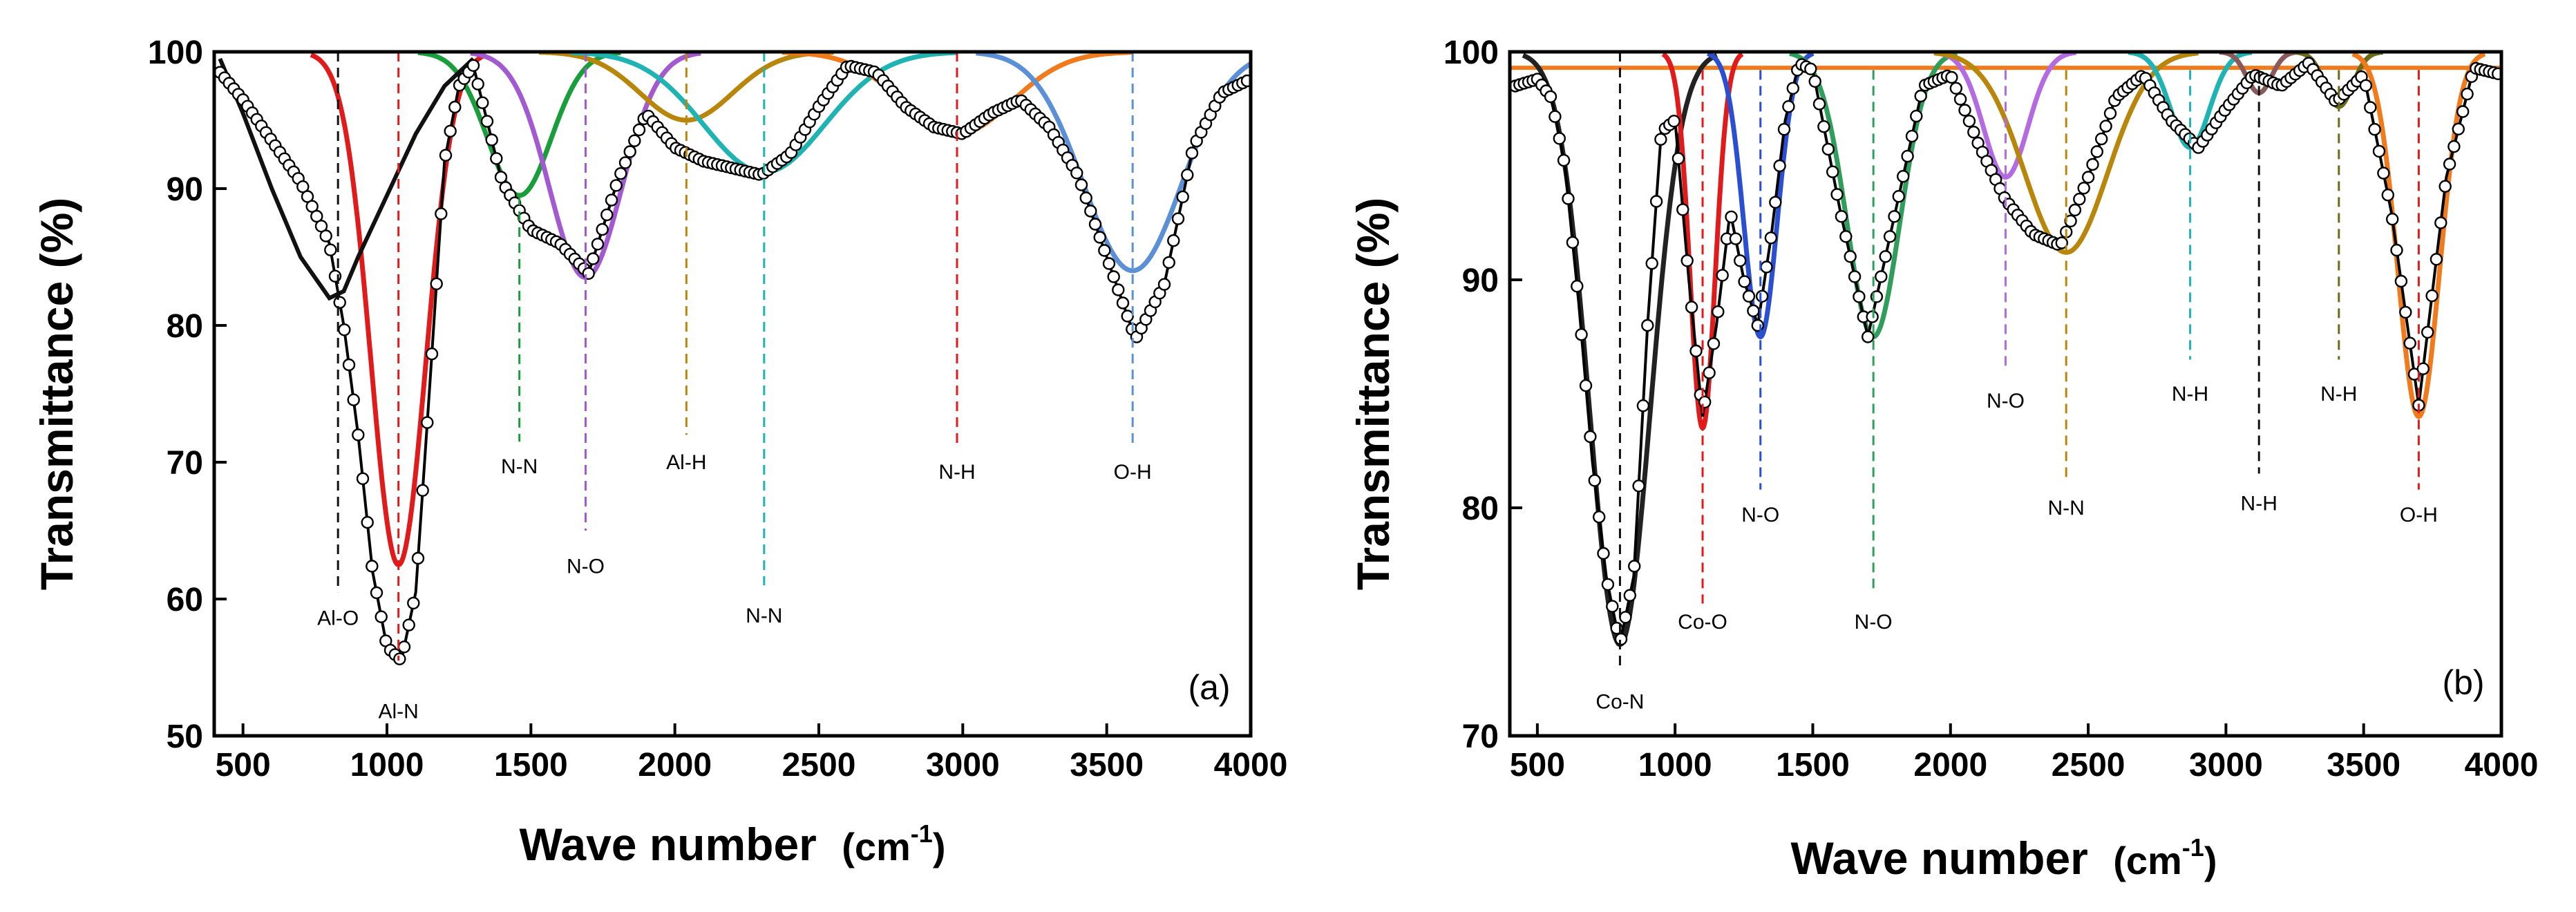  What do you see at coordinates (2004, 858) in the screenshot?
I see `panel-b-x-axis-title: Wave number (cm-1)` at bounding box center [2004, 858].